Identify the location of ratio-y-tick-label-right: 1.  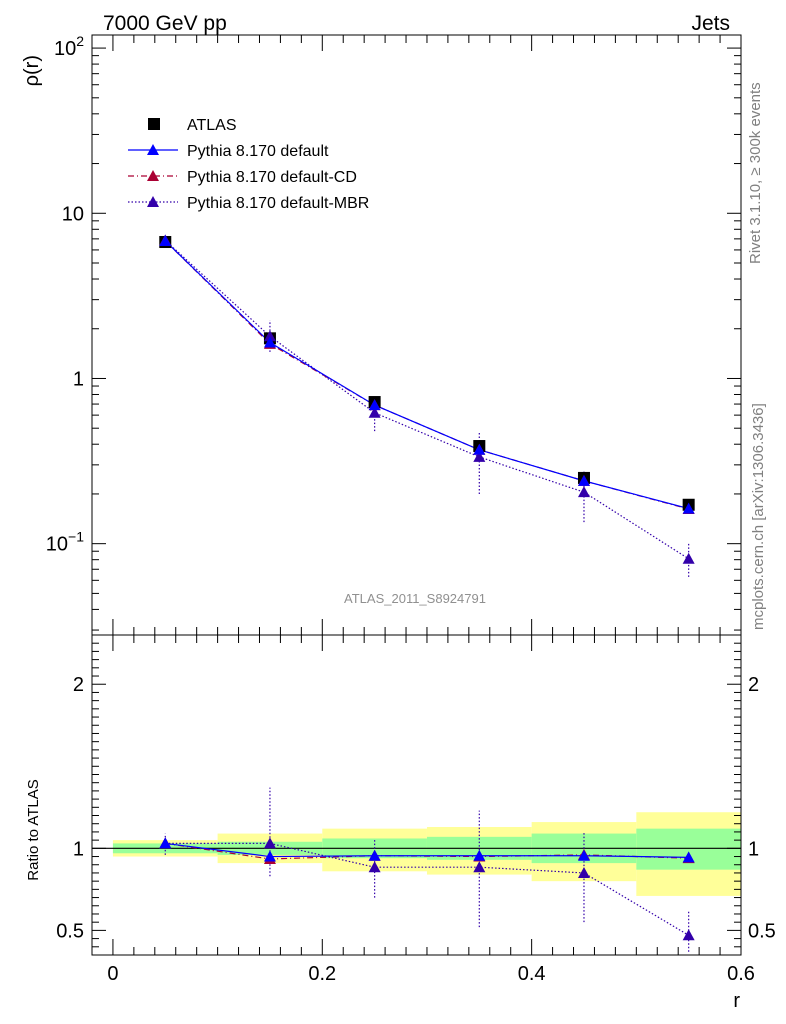
(753, 849).